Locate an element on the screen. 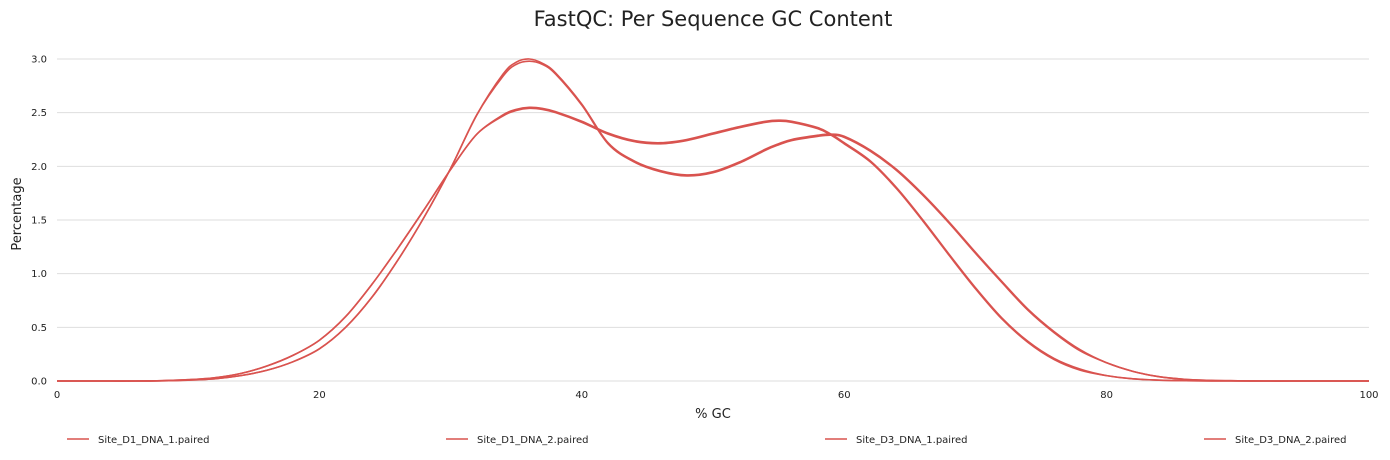 Image resolution: width=1390 pixels, height=460 pixels. y-tick-label: 2.0 is located at coordinates (39, 167).